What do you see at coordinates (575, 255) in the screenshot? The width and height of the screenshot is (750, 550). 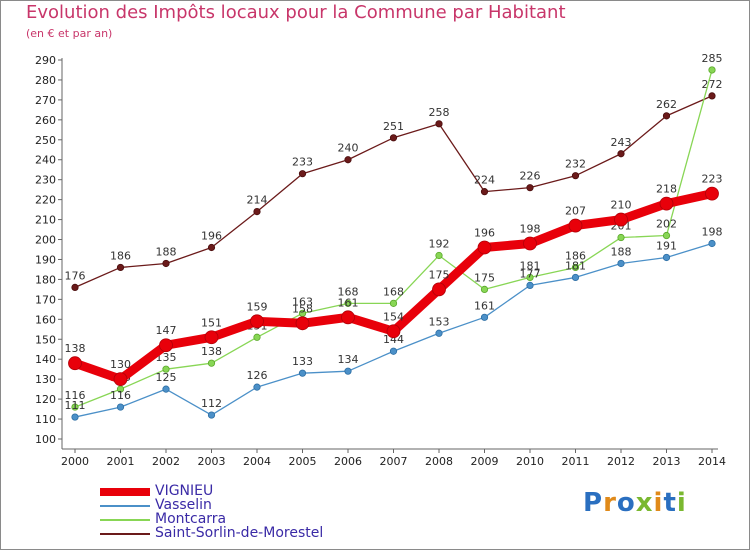 I see `data-label: 186` at bounding box center [575, 255].